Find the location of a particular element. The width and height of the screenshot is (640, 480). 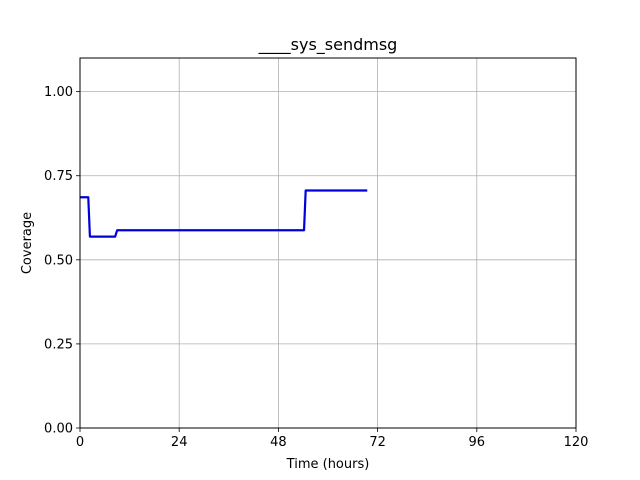

chart-title: ____sys_sendmsg is located at coordinates (328, 45).